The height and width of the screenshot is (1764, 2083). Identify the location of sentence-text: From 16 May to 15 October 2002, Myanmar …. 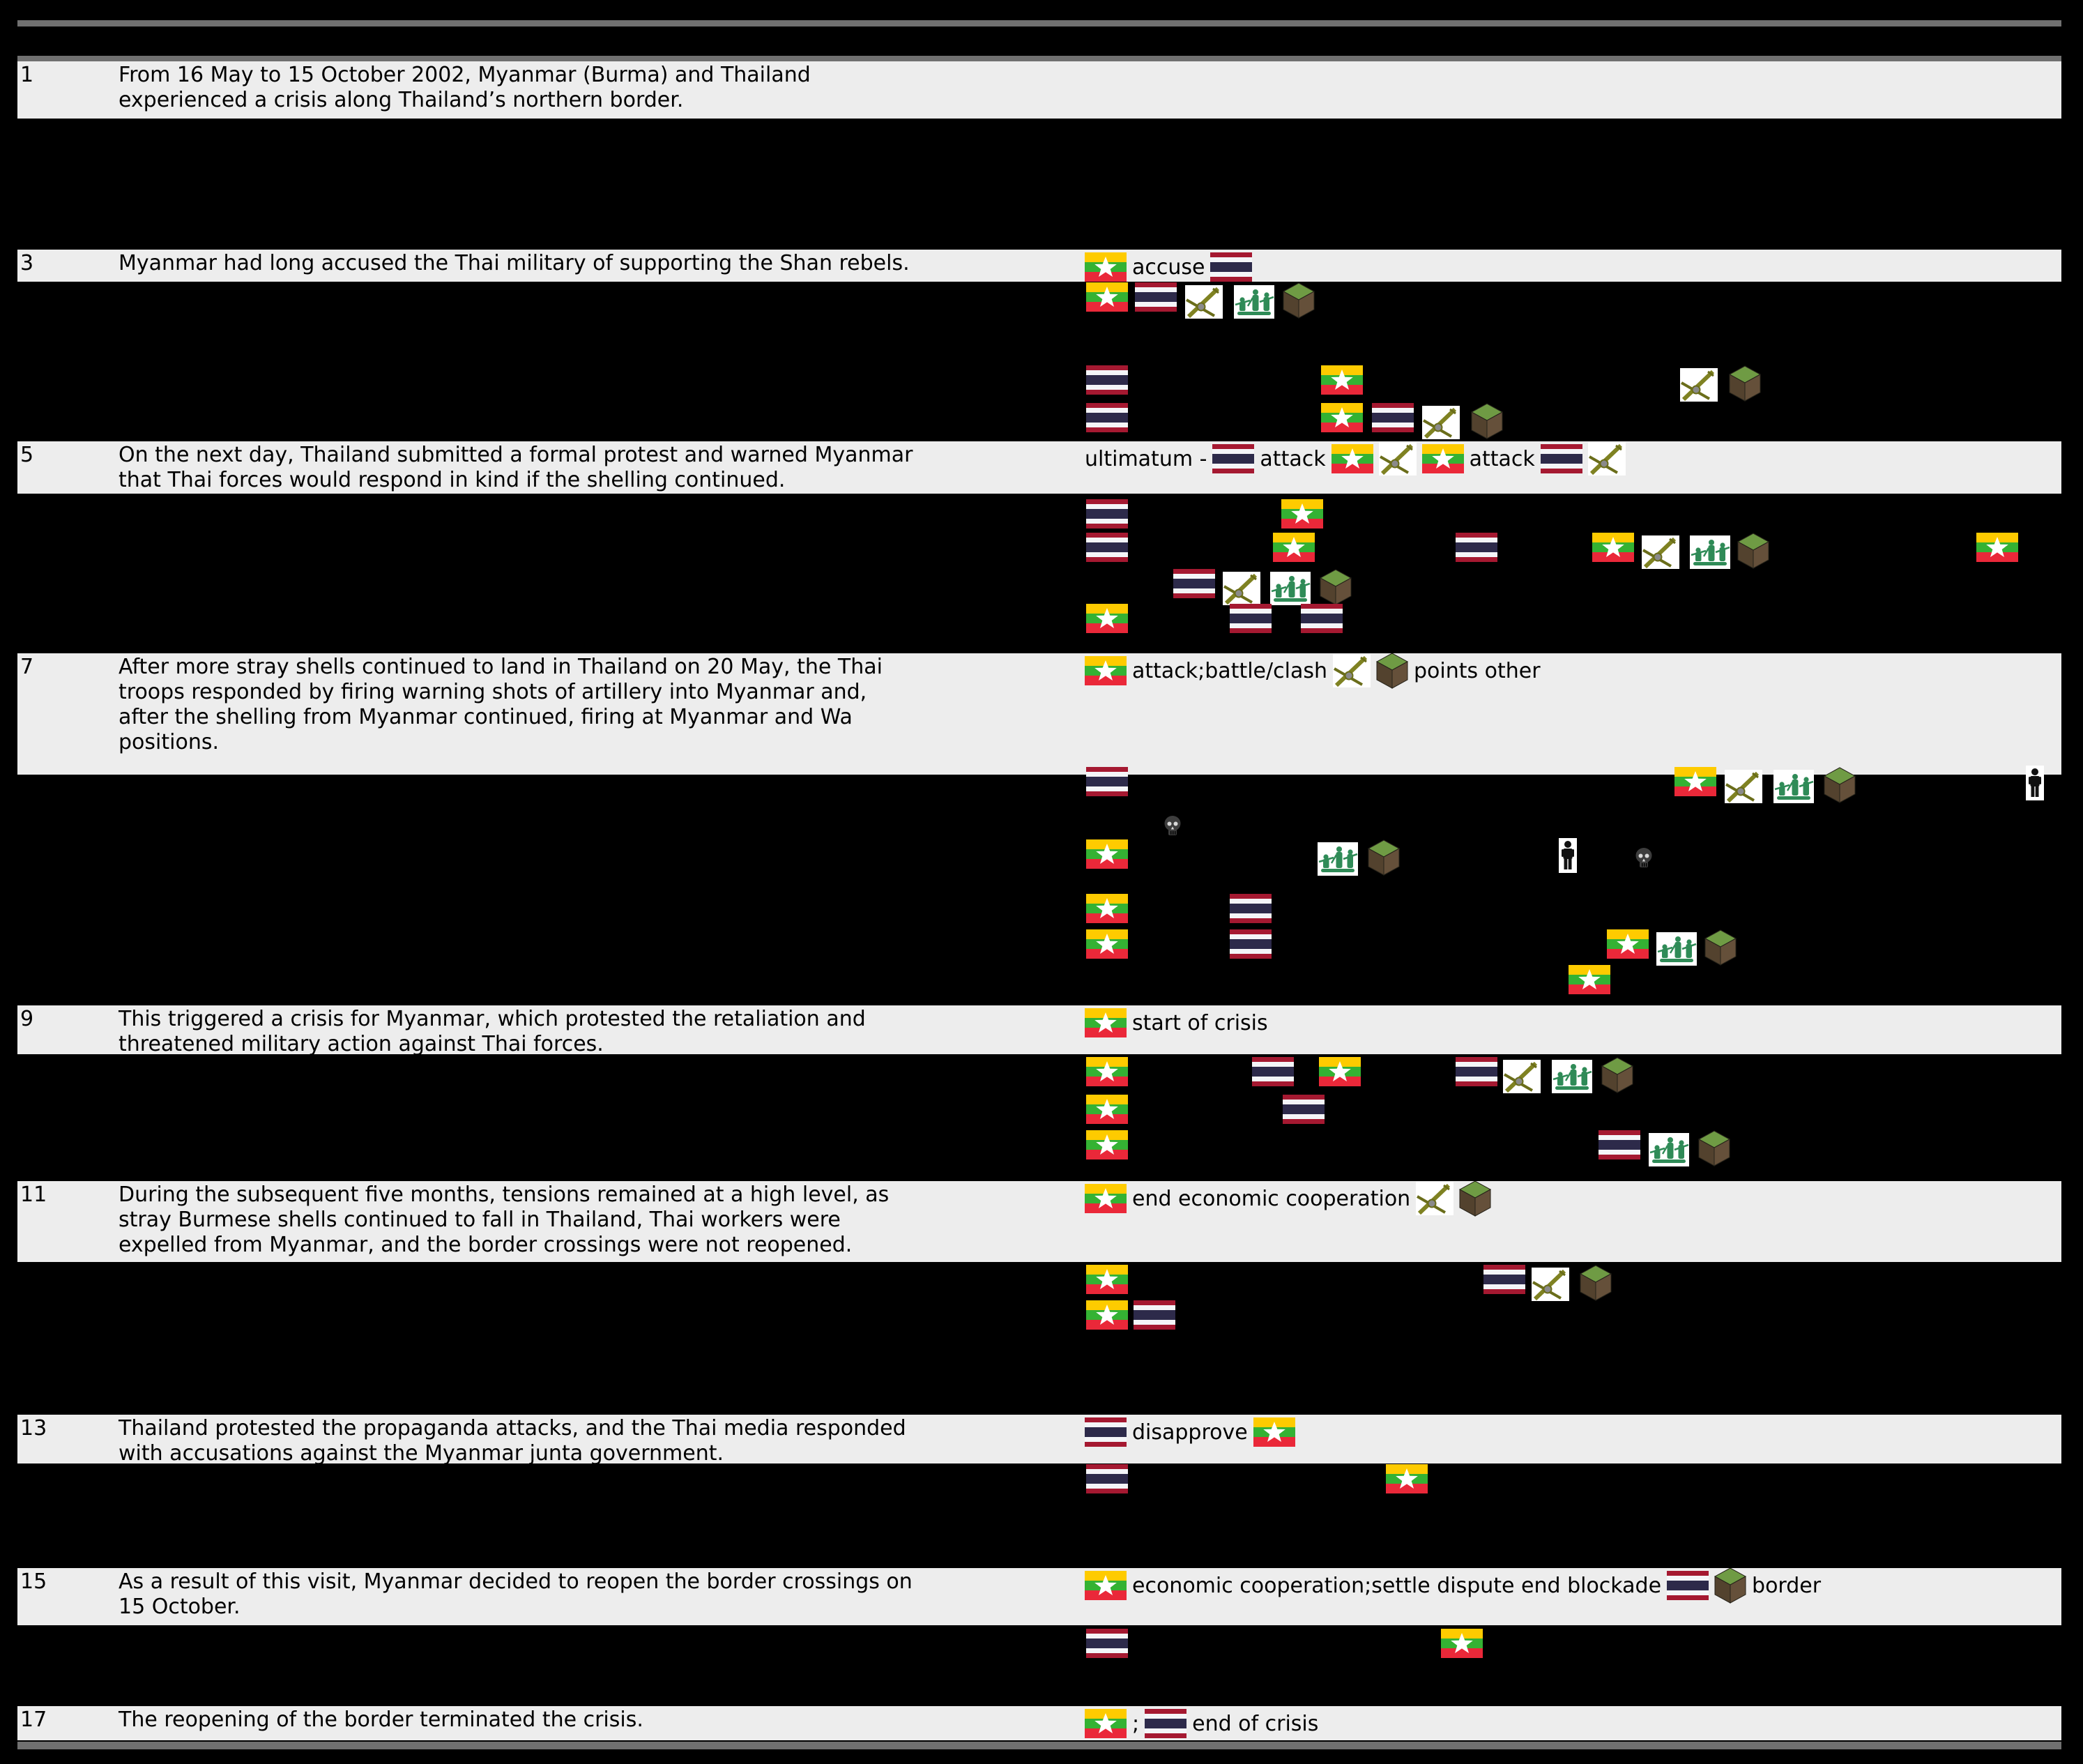
(603, 88).